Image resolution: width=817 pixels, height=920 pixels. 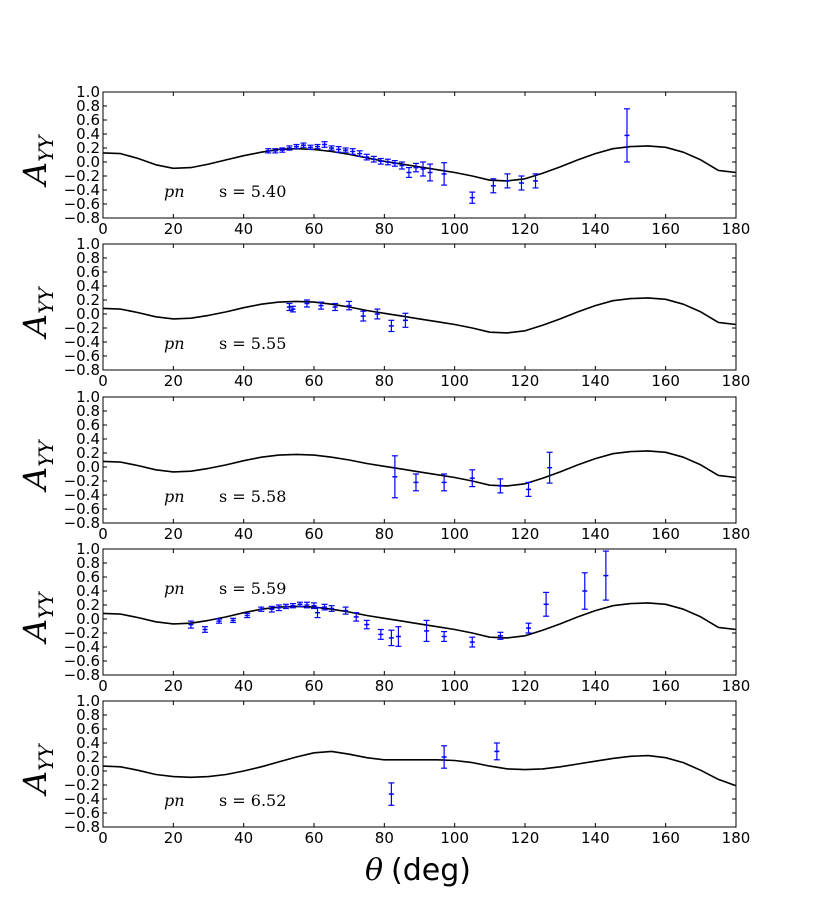 What do you see at coordinates (88, 619) in the screenshot?
I see `y-tick-label: 0.0` at bounding box center [88, 619].